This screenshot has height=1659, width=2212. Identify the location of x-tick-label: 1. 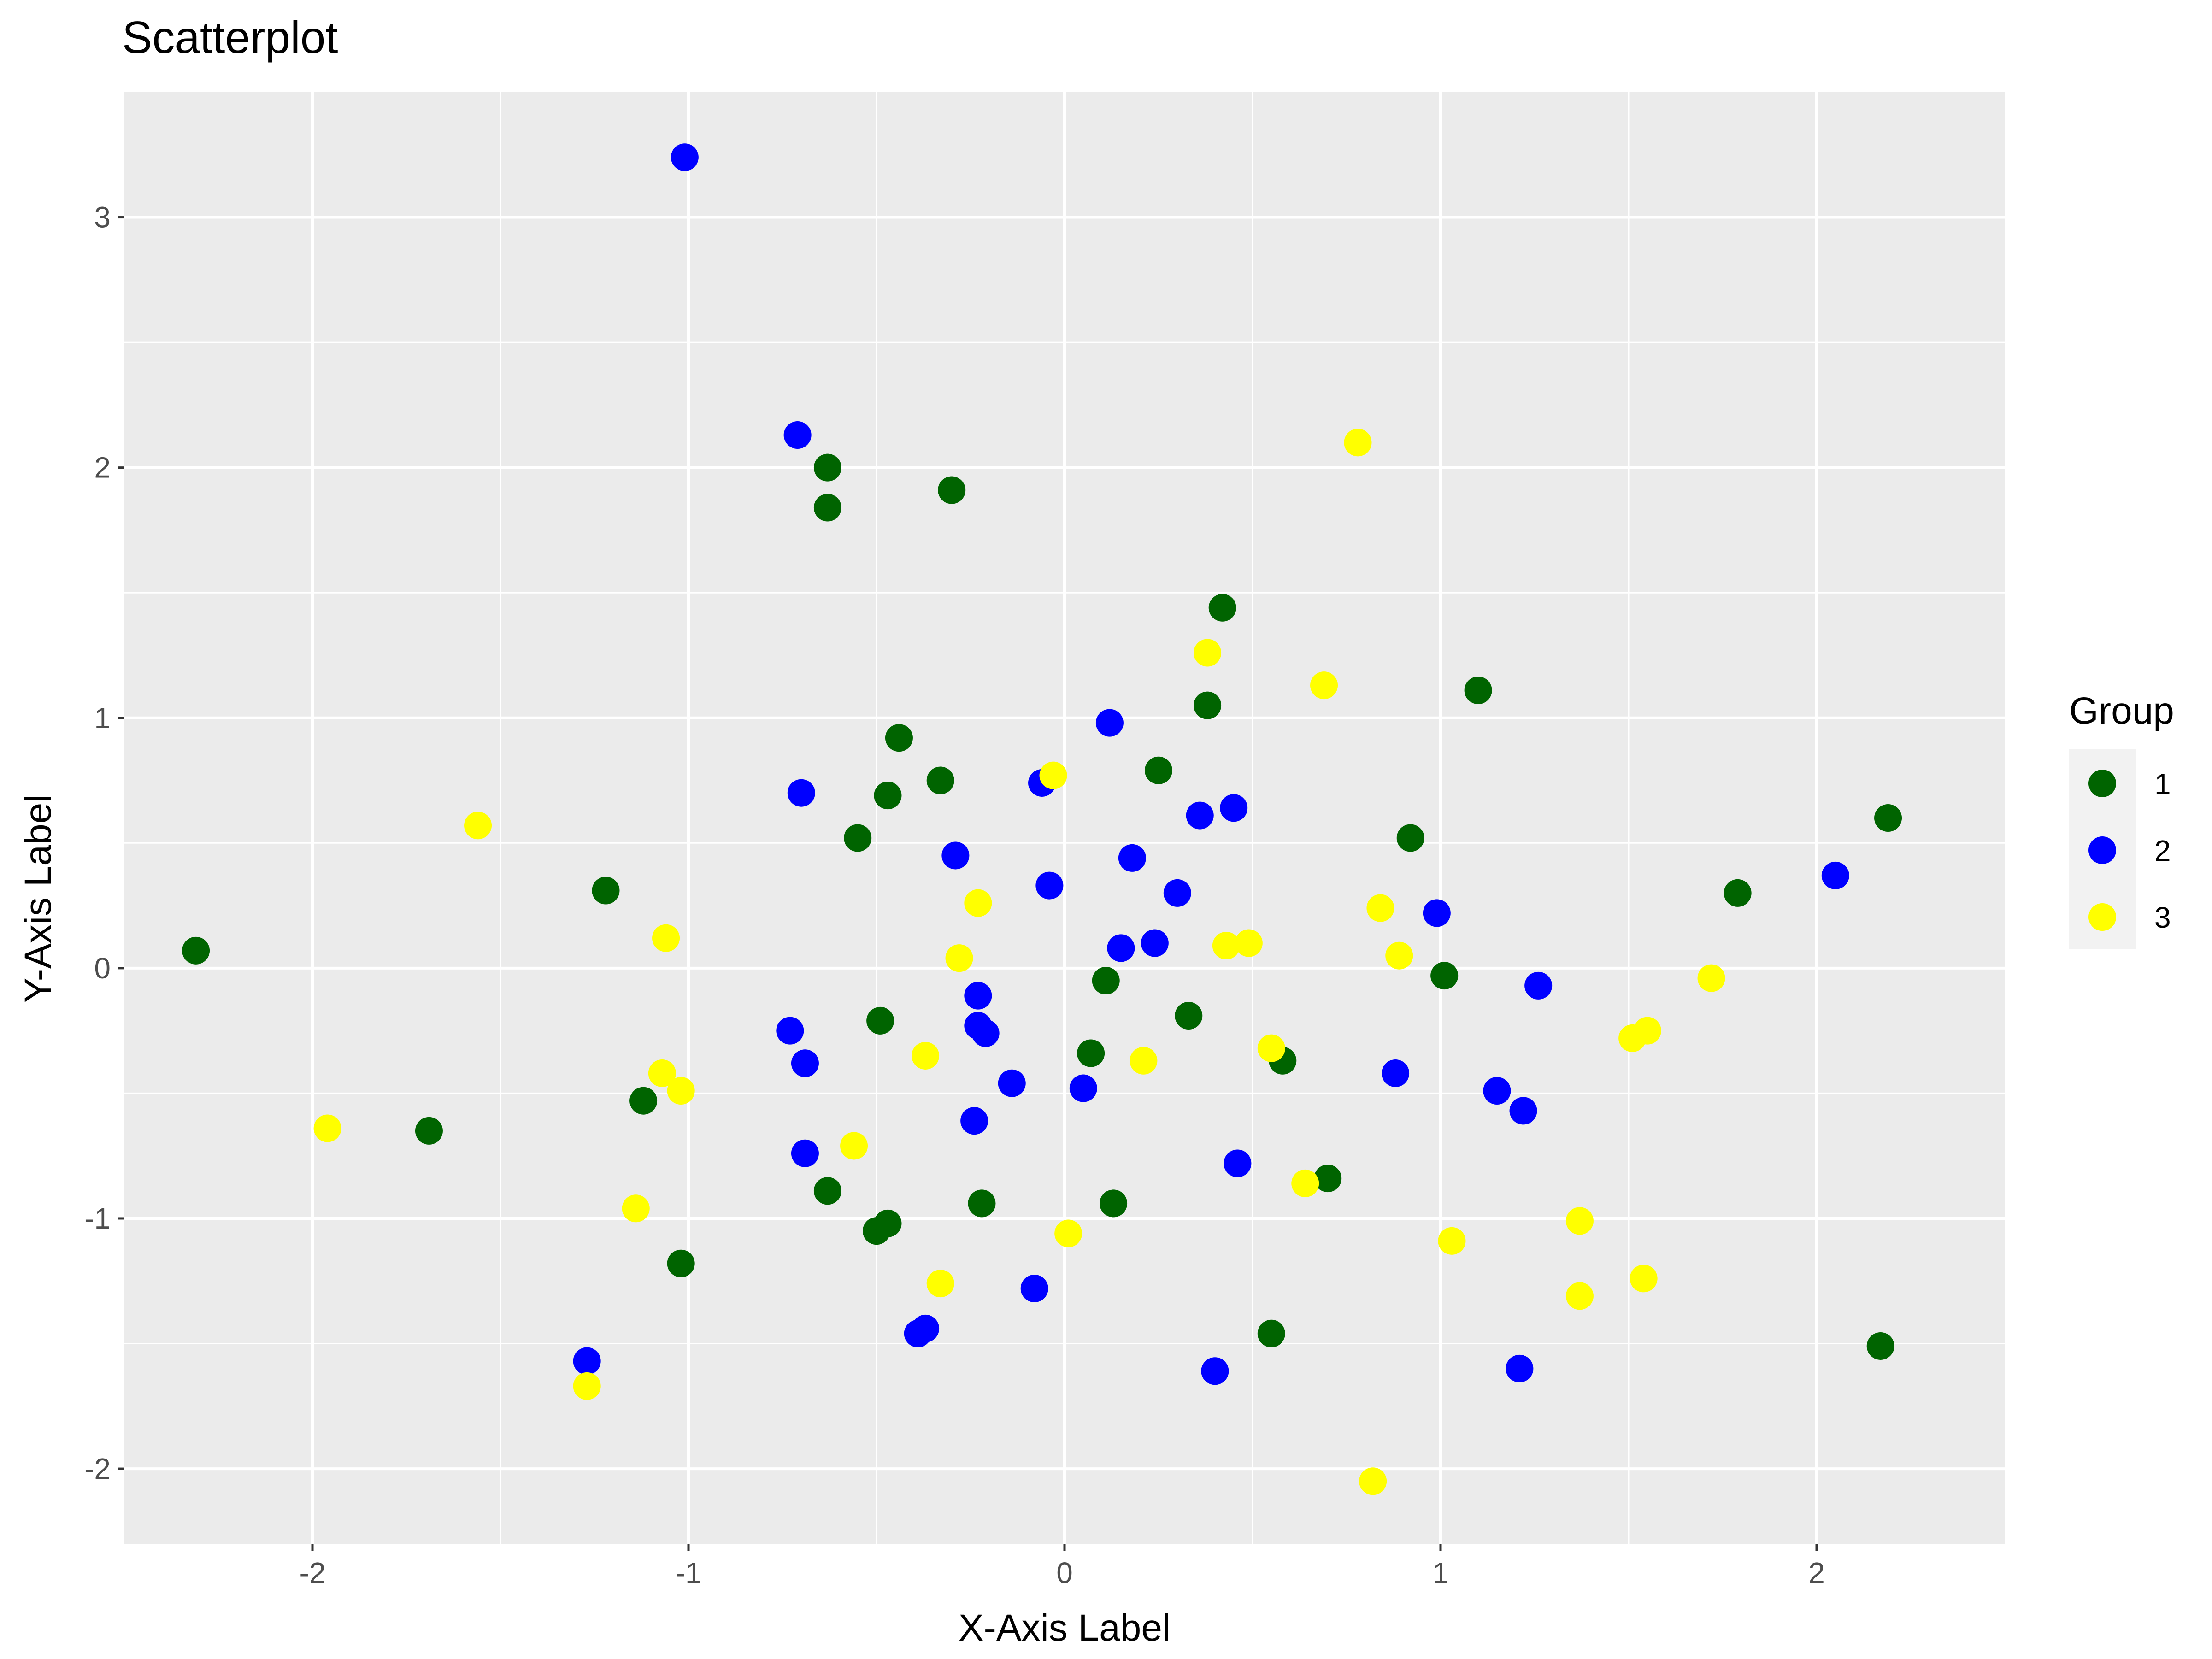
(1440, 1572).